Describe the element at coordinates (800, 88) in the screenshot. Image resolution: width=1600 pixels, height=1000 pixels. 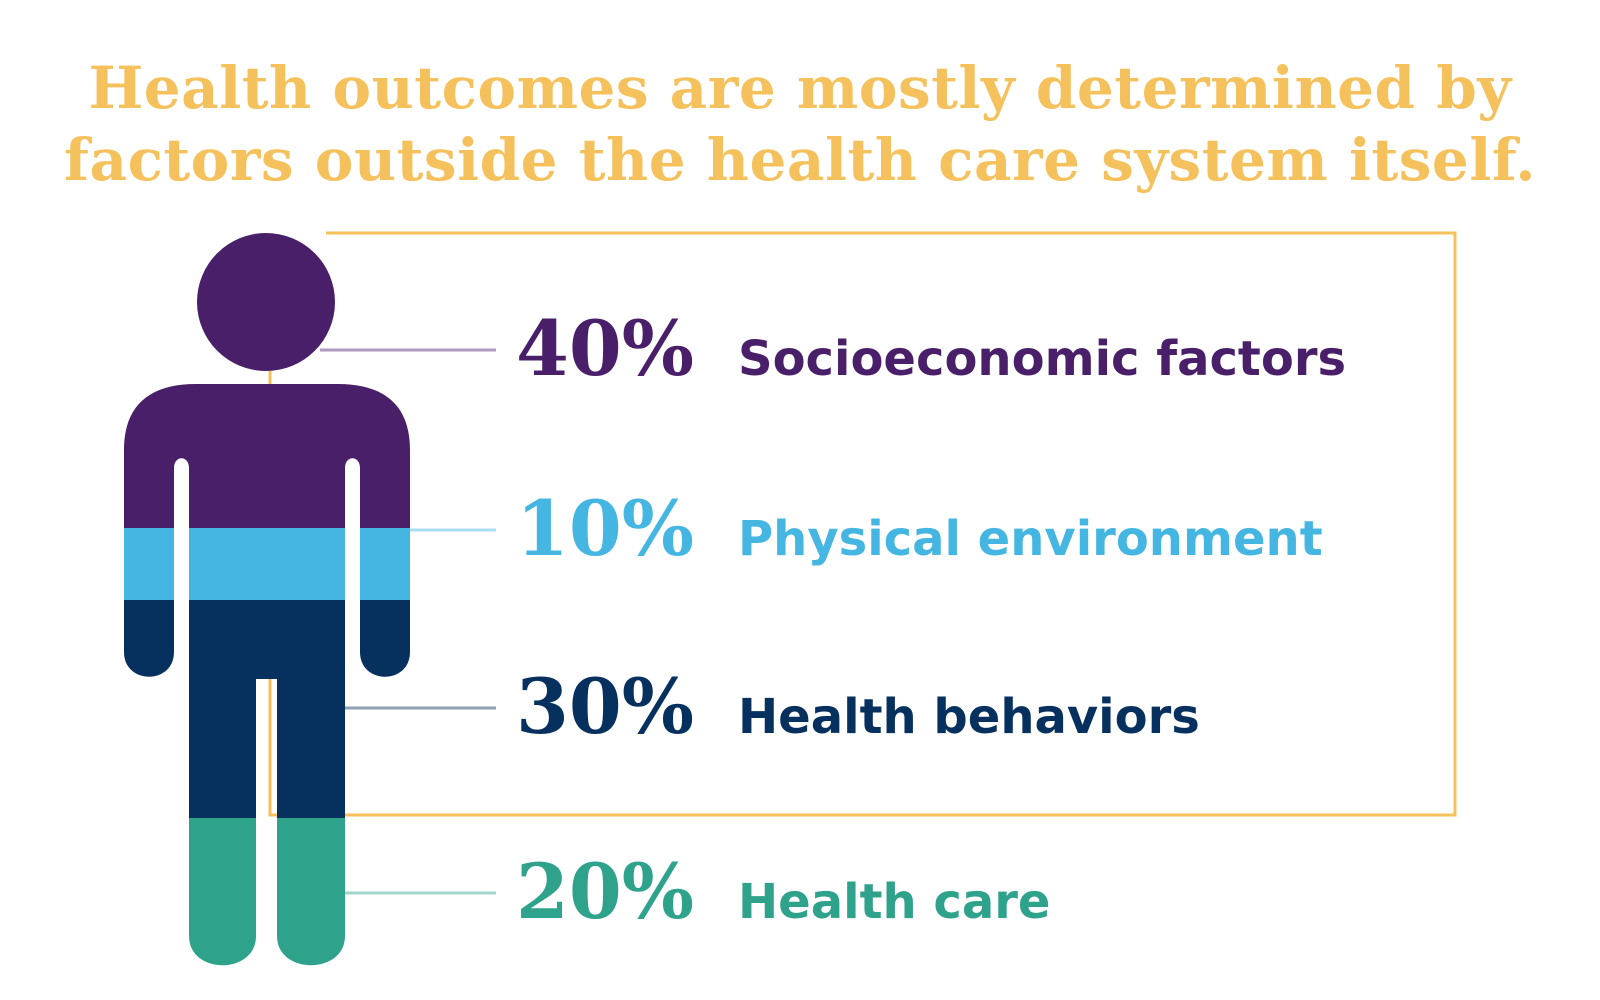
I see `title-line-1: Health outcomes are mostly determined by` at that location.